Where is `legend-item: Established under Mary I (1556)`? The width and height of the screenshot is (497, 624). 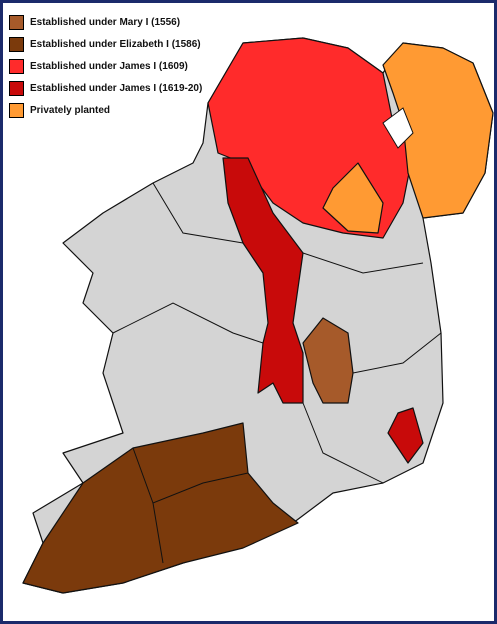
legend-item: Established under Mary I (1556) is located at coordinates (105, 22).